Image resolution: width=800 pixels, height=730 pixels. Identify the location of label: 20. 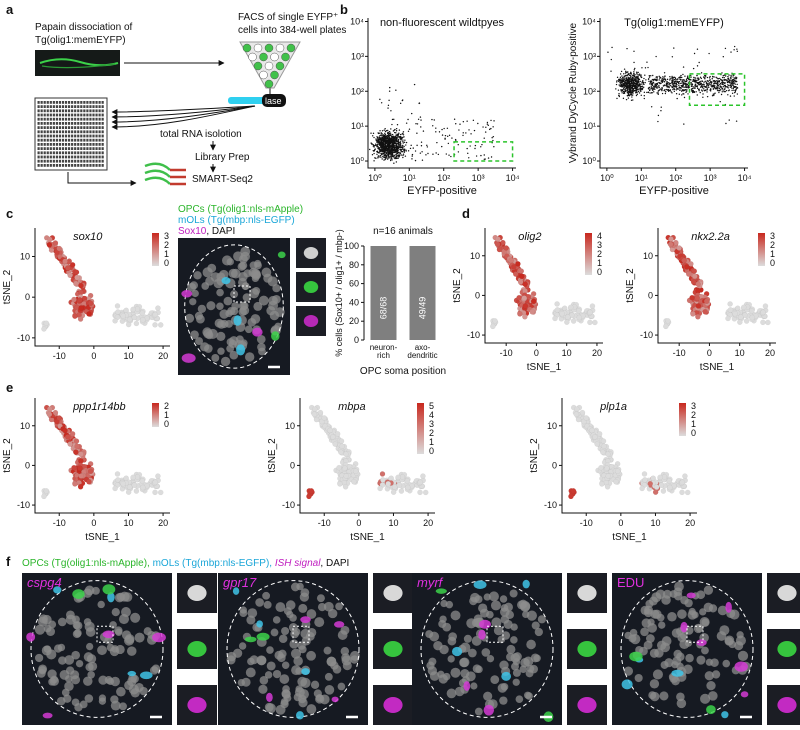
(690, 523).